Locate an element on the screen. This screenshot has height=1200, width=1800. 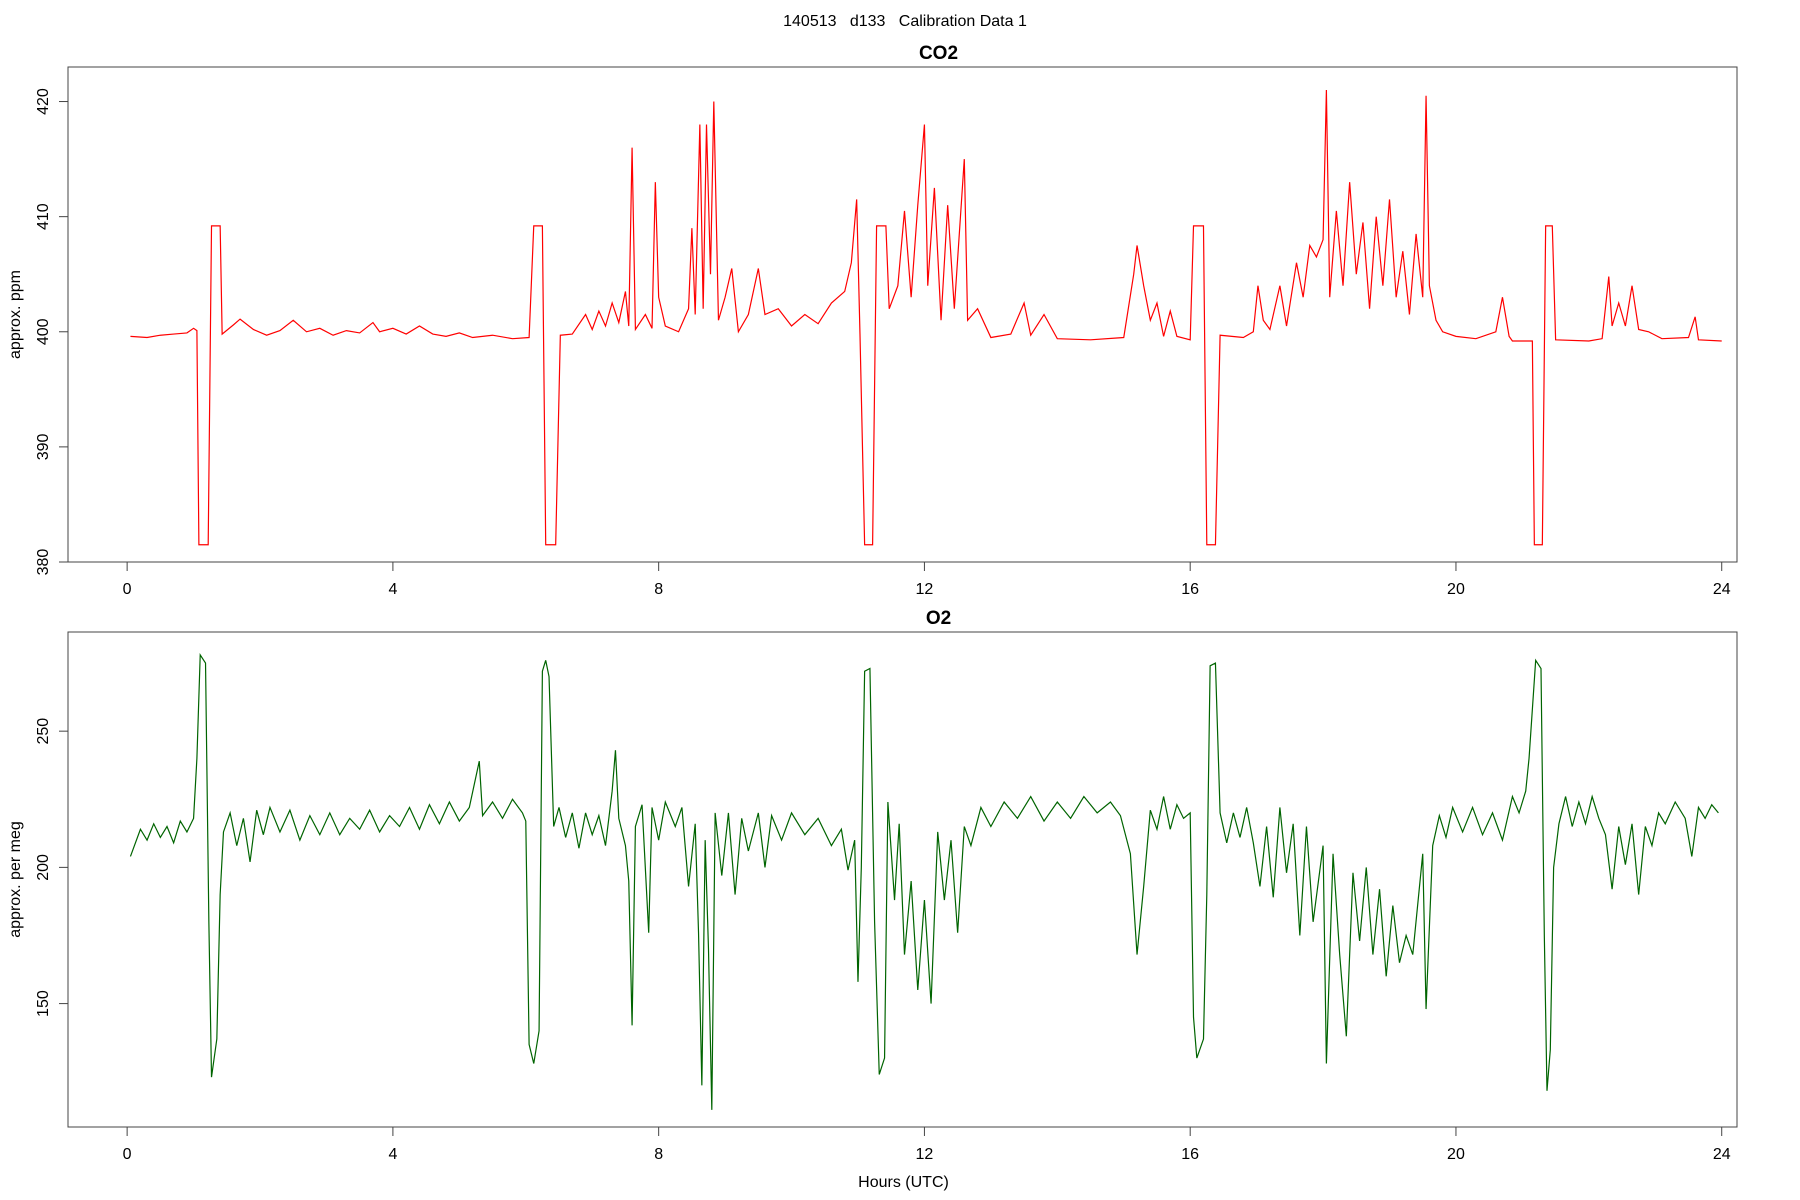
x-axis-label: Hours (UTC) is located at coordinates (903, 1182).